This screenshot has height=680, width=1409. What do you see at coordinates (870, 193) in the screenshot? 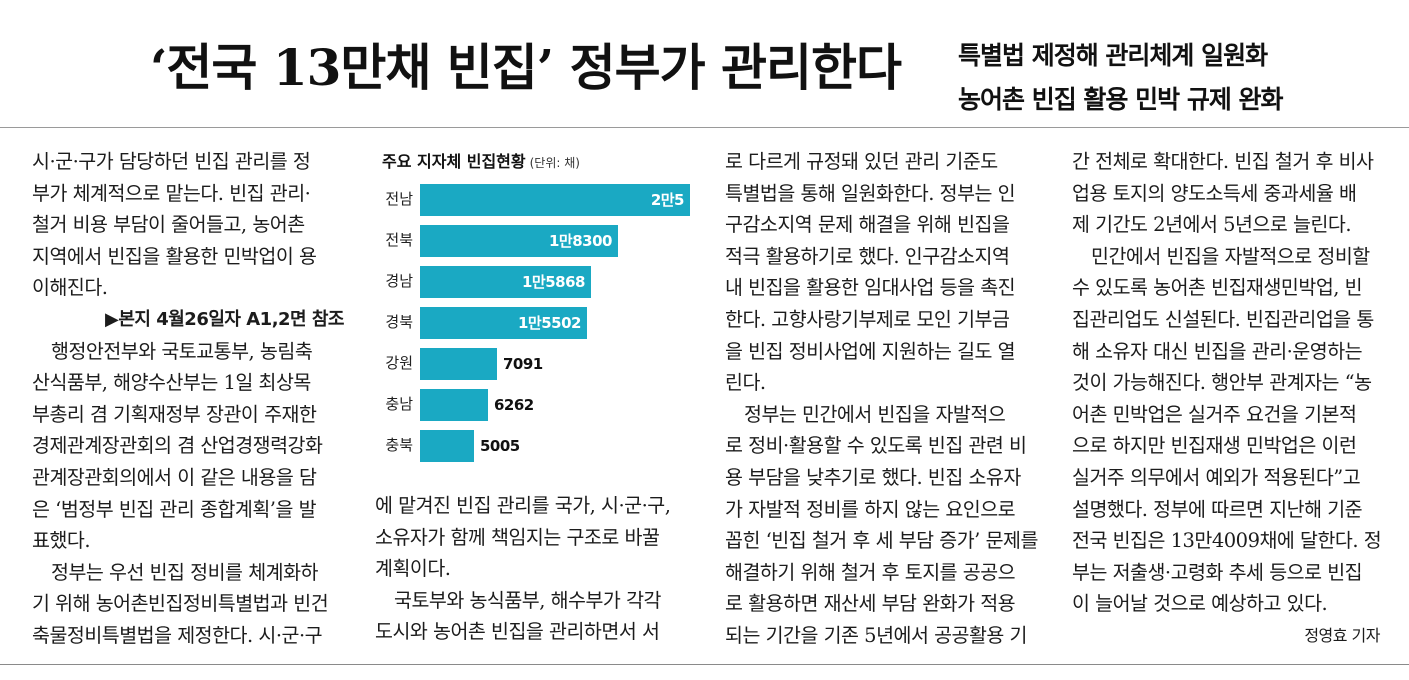
I see `body-line: 특별법을 통해 일원화한다. 정부는 인` at bounding box center [870, 193].